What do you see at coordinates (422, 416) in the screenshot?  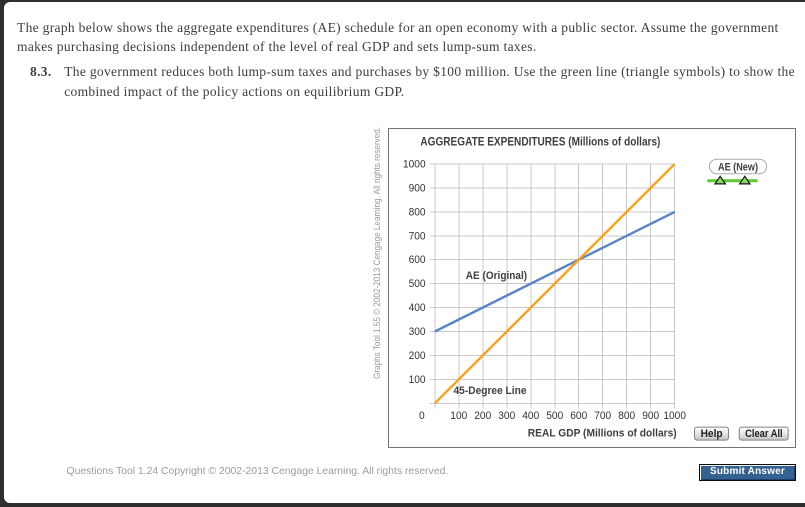 I see `svg-text: 0` at bounding box center [422, 416].